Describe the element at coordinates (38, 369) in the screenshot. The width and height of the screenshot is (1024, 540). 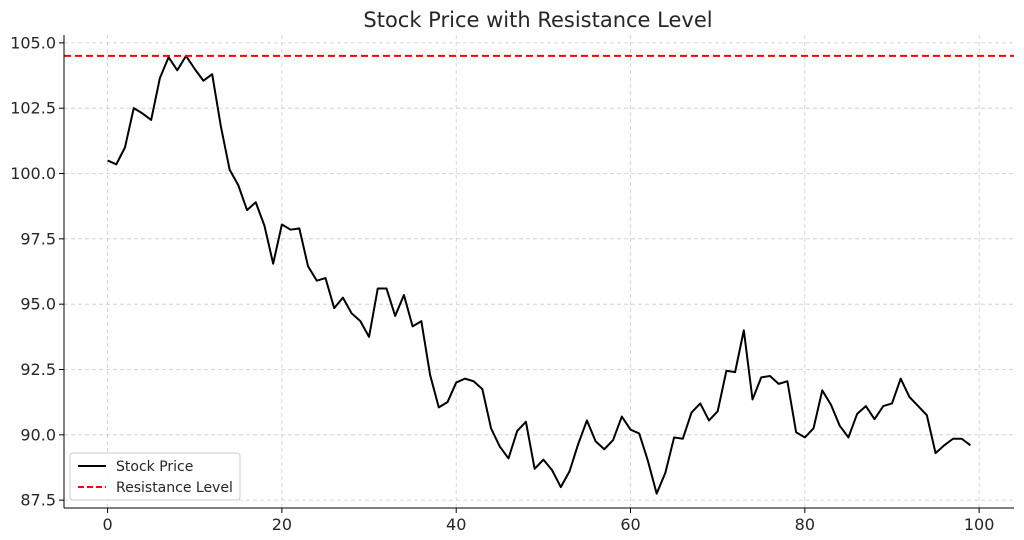
I see `y-tick-label: 92.5` at that location.